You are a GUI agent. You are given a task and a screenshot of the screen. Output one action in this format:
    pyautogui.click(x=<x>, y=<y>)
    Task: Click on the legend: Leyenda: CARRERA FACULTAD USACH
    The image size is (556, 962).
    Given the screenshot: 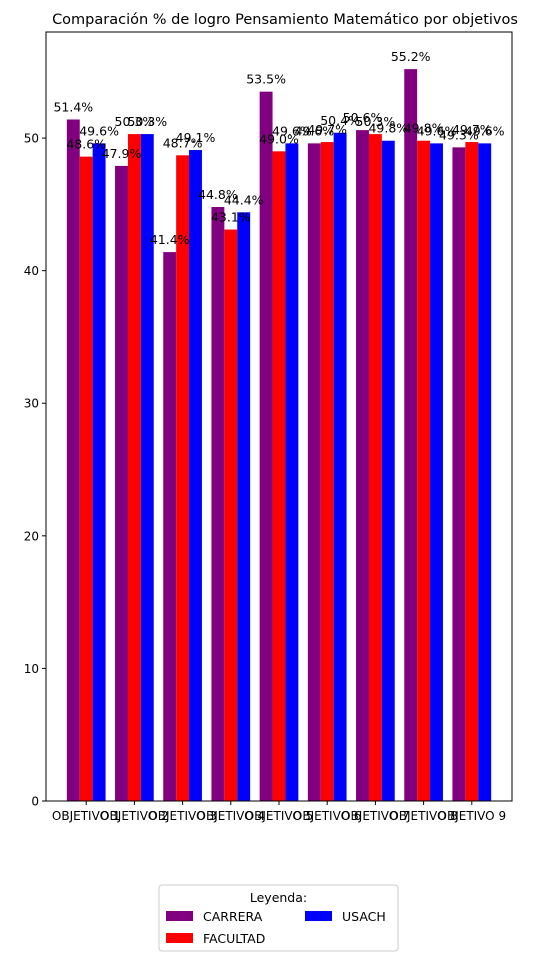 What is the action you would take?
    pyautogui.click(x=278, y=918)
    